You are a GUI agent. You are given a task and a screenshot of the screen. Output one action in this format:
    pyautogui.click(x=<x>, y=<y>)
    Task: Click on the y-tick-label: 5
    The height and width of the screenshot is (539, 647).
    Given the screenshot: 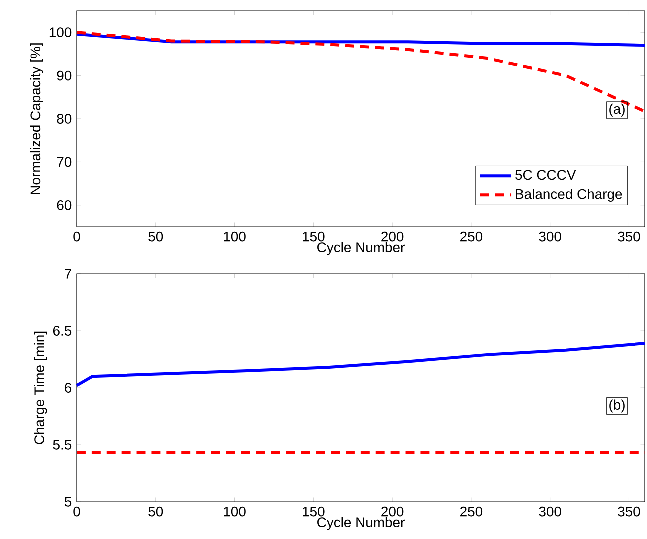 What is the action you would take?
    pyautogui.click(x=68, y=502)
    